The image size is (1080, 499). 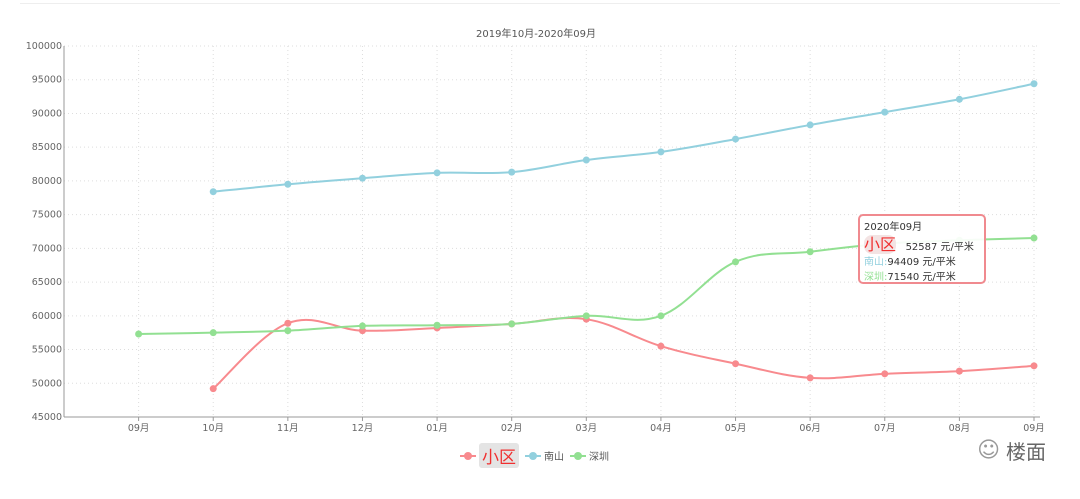 What do you see at coordinates (988, 450) in the screenshot?
I see `wechat-icon: ☺` at bounding box center [988, 450].